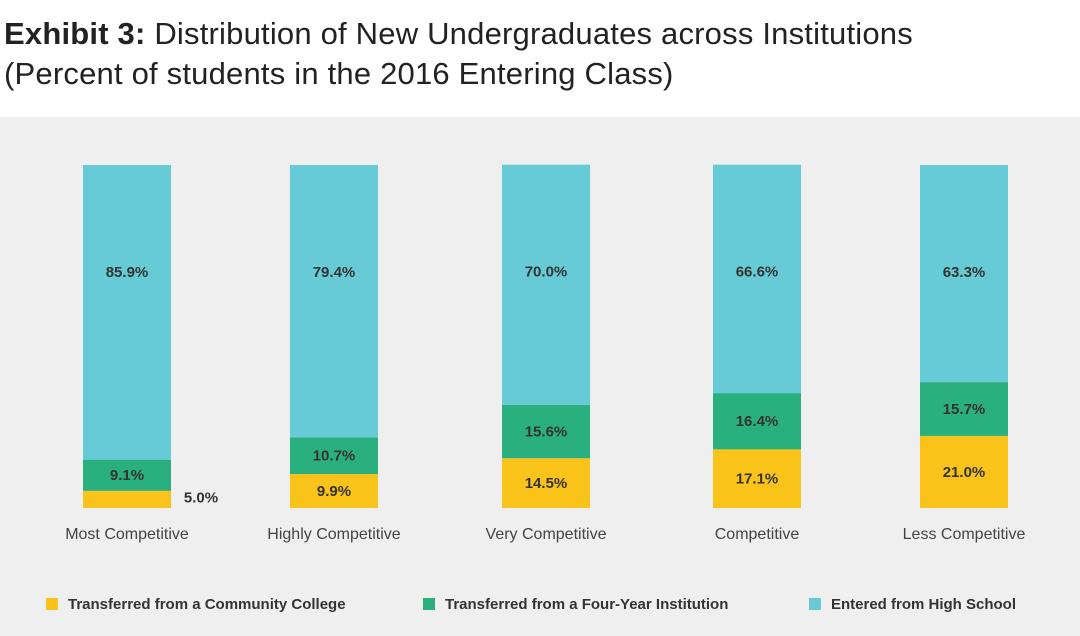  I want to click on data-label-less-competitive-2: 63.3%, so click(964, 272).